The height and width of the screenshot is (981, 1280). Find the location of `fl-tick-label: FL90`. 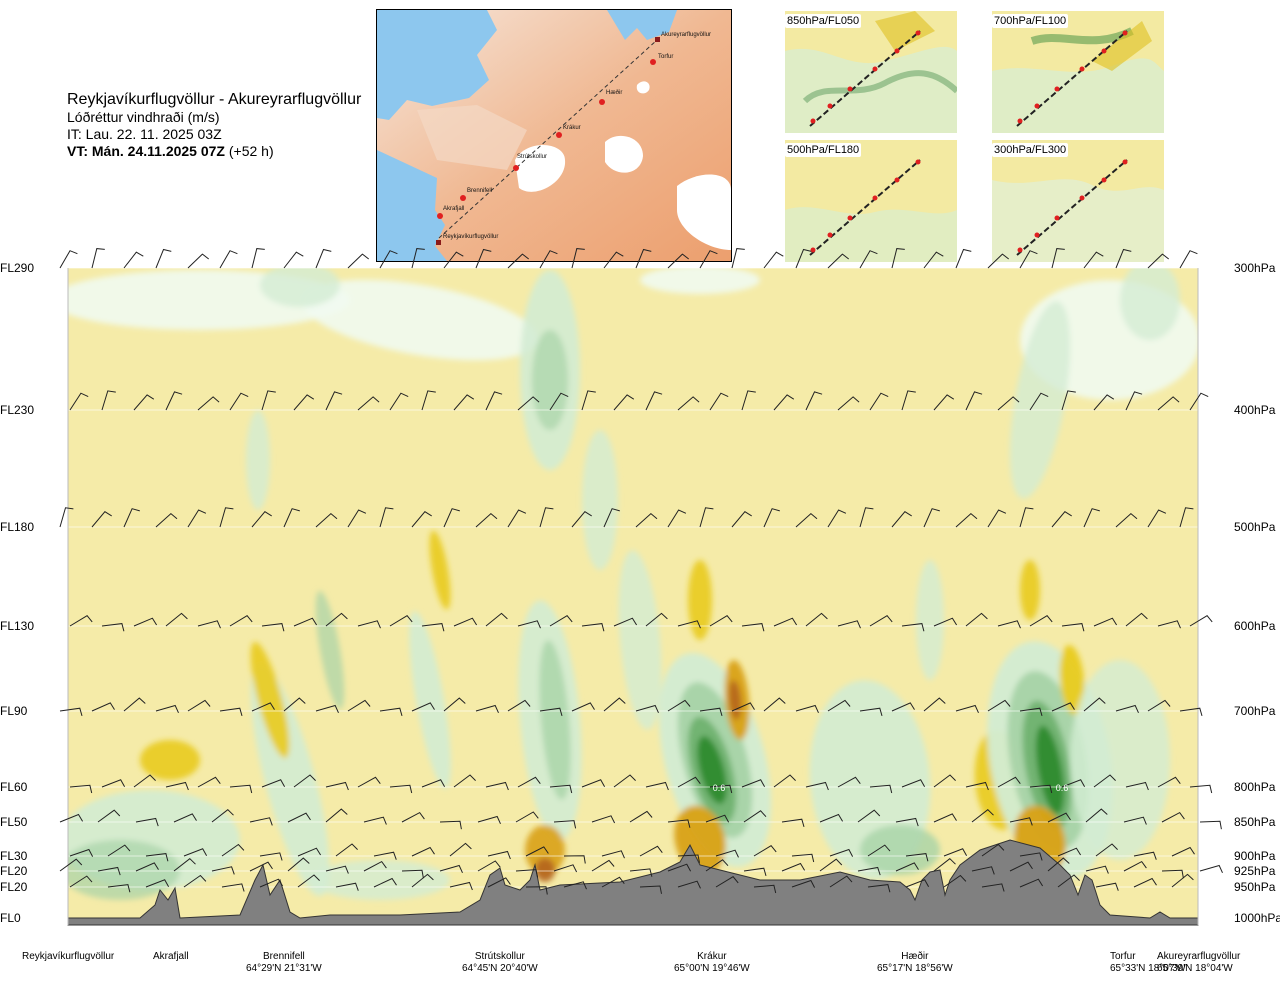

fl-tick-label: FL90 is located at coordinates (14, 711).